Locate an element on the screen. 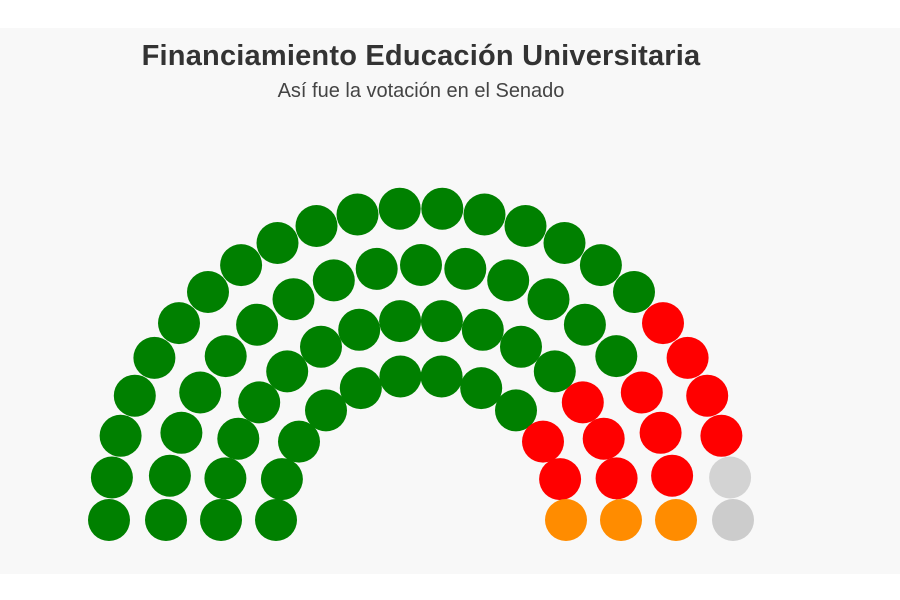  chart-subtitle: Así fue la votación en el Senado is located at coordinates (421, 91).